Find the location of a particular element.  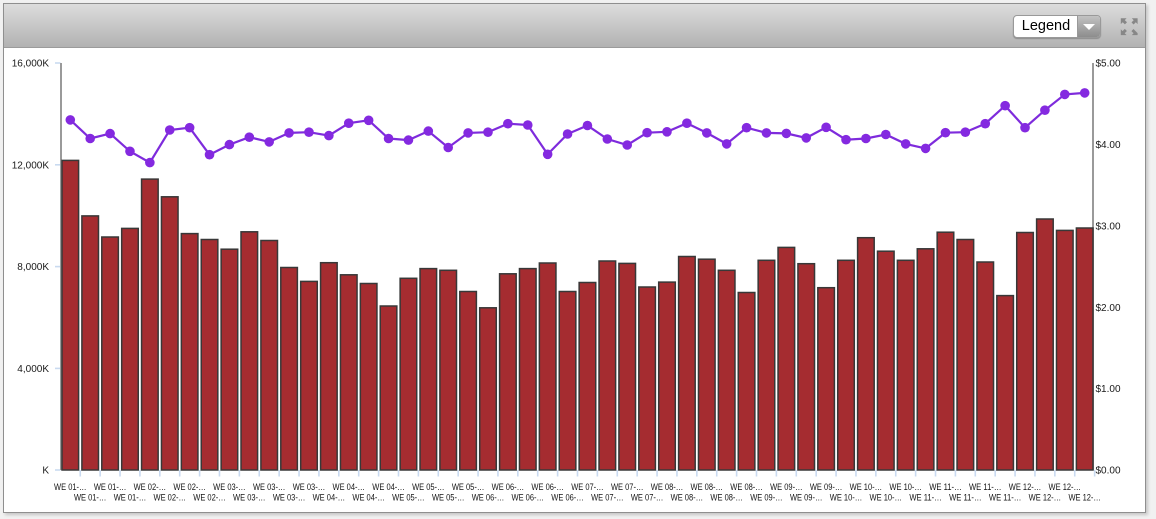

svg-text: $1.00 is located at coordinates (1108, 389).